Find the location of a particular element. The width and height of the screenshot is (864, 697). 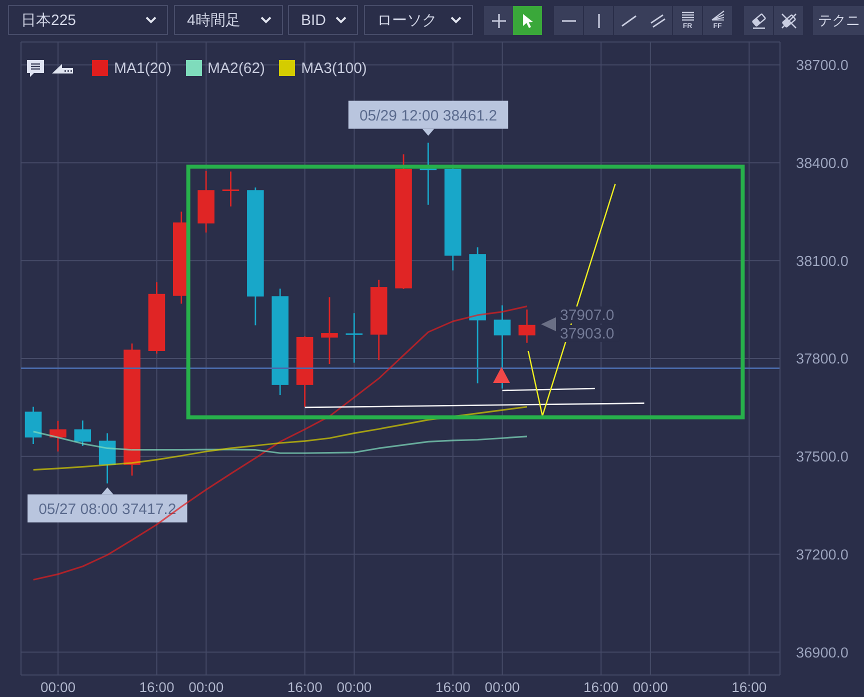

menu-button: テクニ is located at coordinates (838, 20).